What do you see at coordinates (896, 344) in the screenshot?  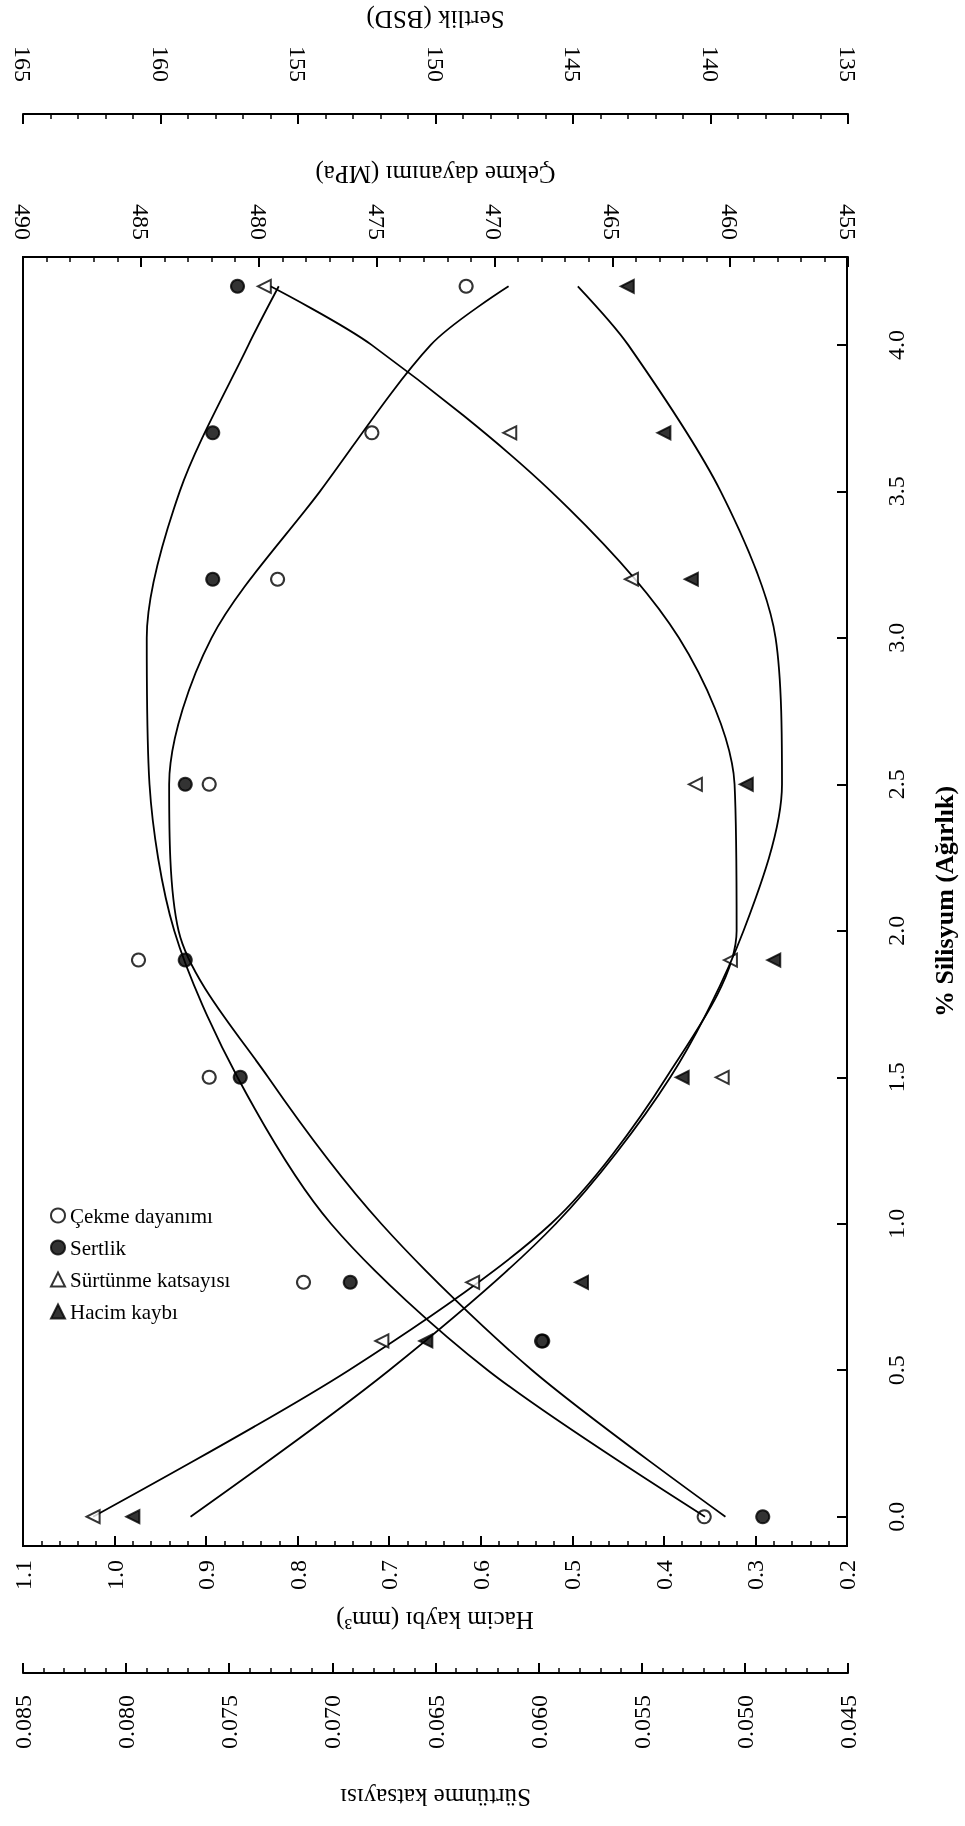 I see `y-tick-label: 4.0` at bounding box center [896, 344].